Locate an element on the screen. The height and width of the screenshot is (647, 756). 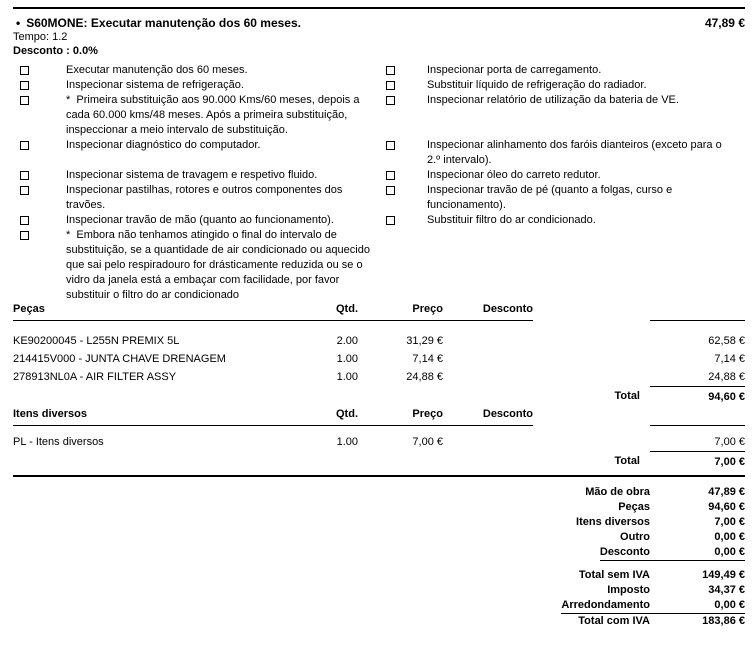
summary-row: Itens diversos 7,00 € is located at coordinates (660, 522).